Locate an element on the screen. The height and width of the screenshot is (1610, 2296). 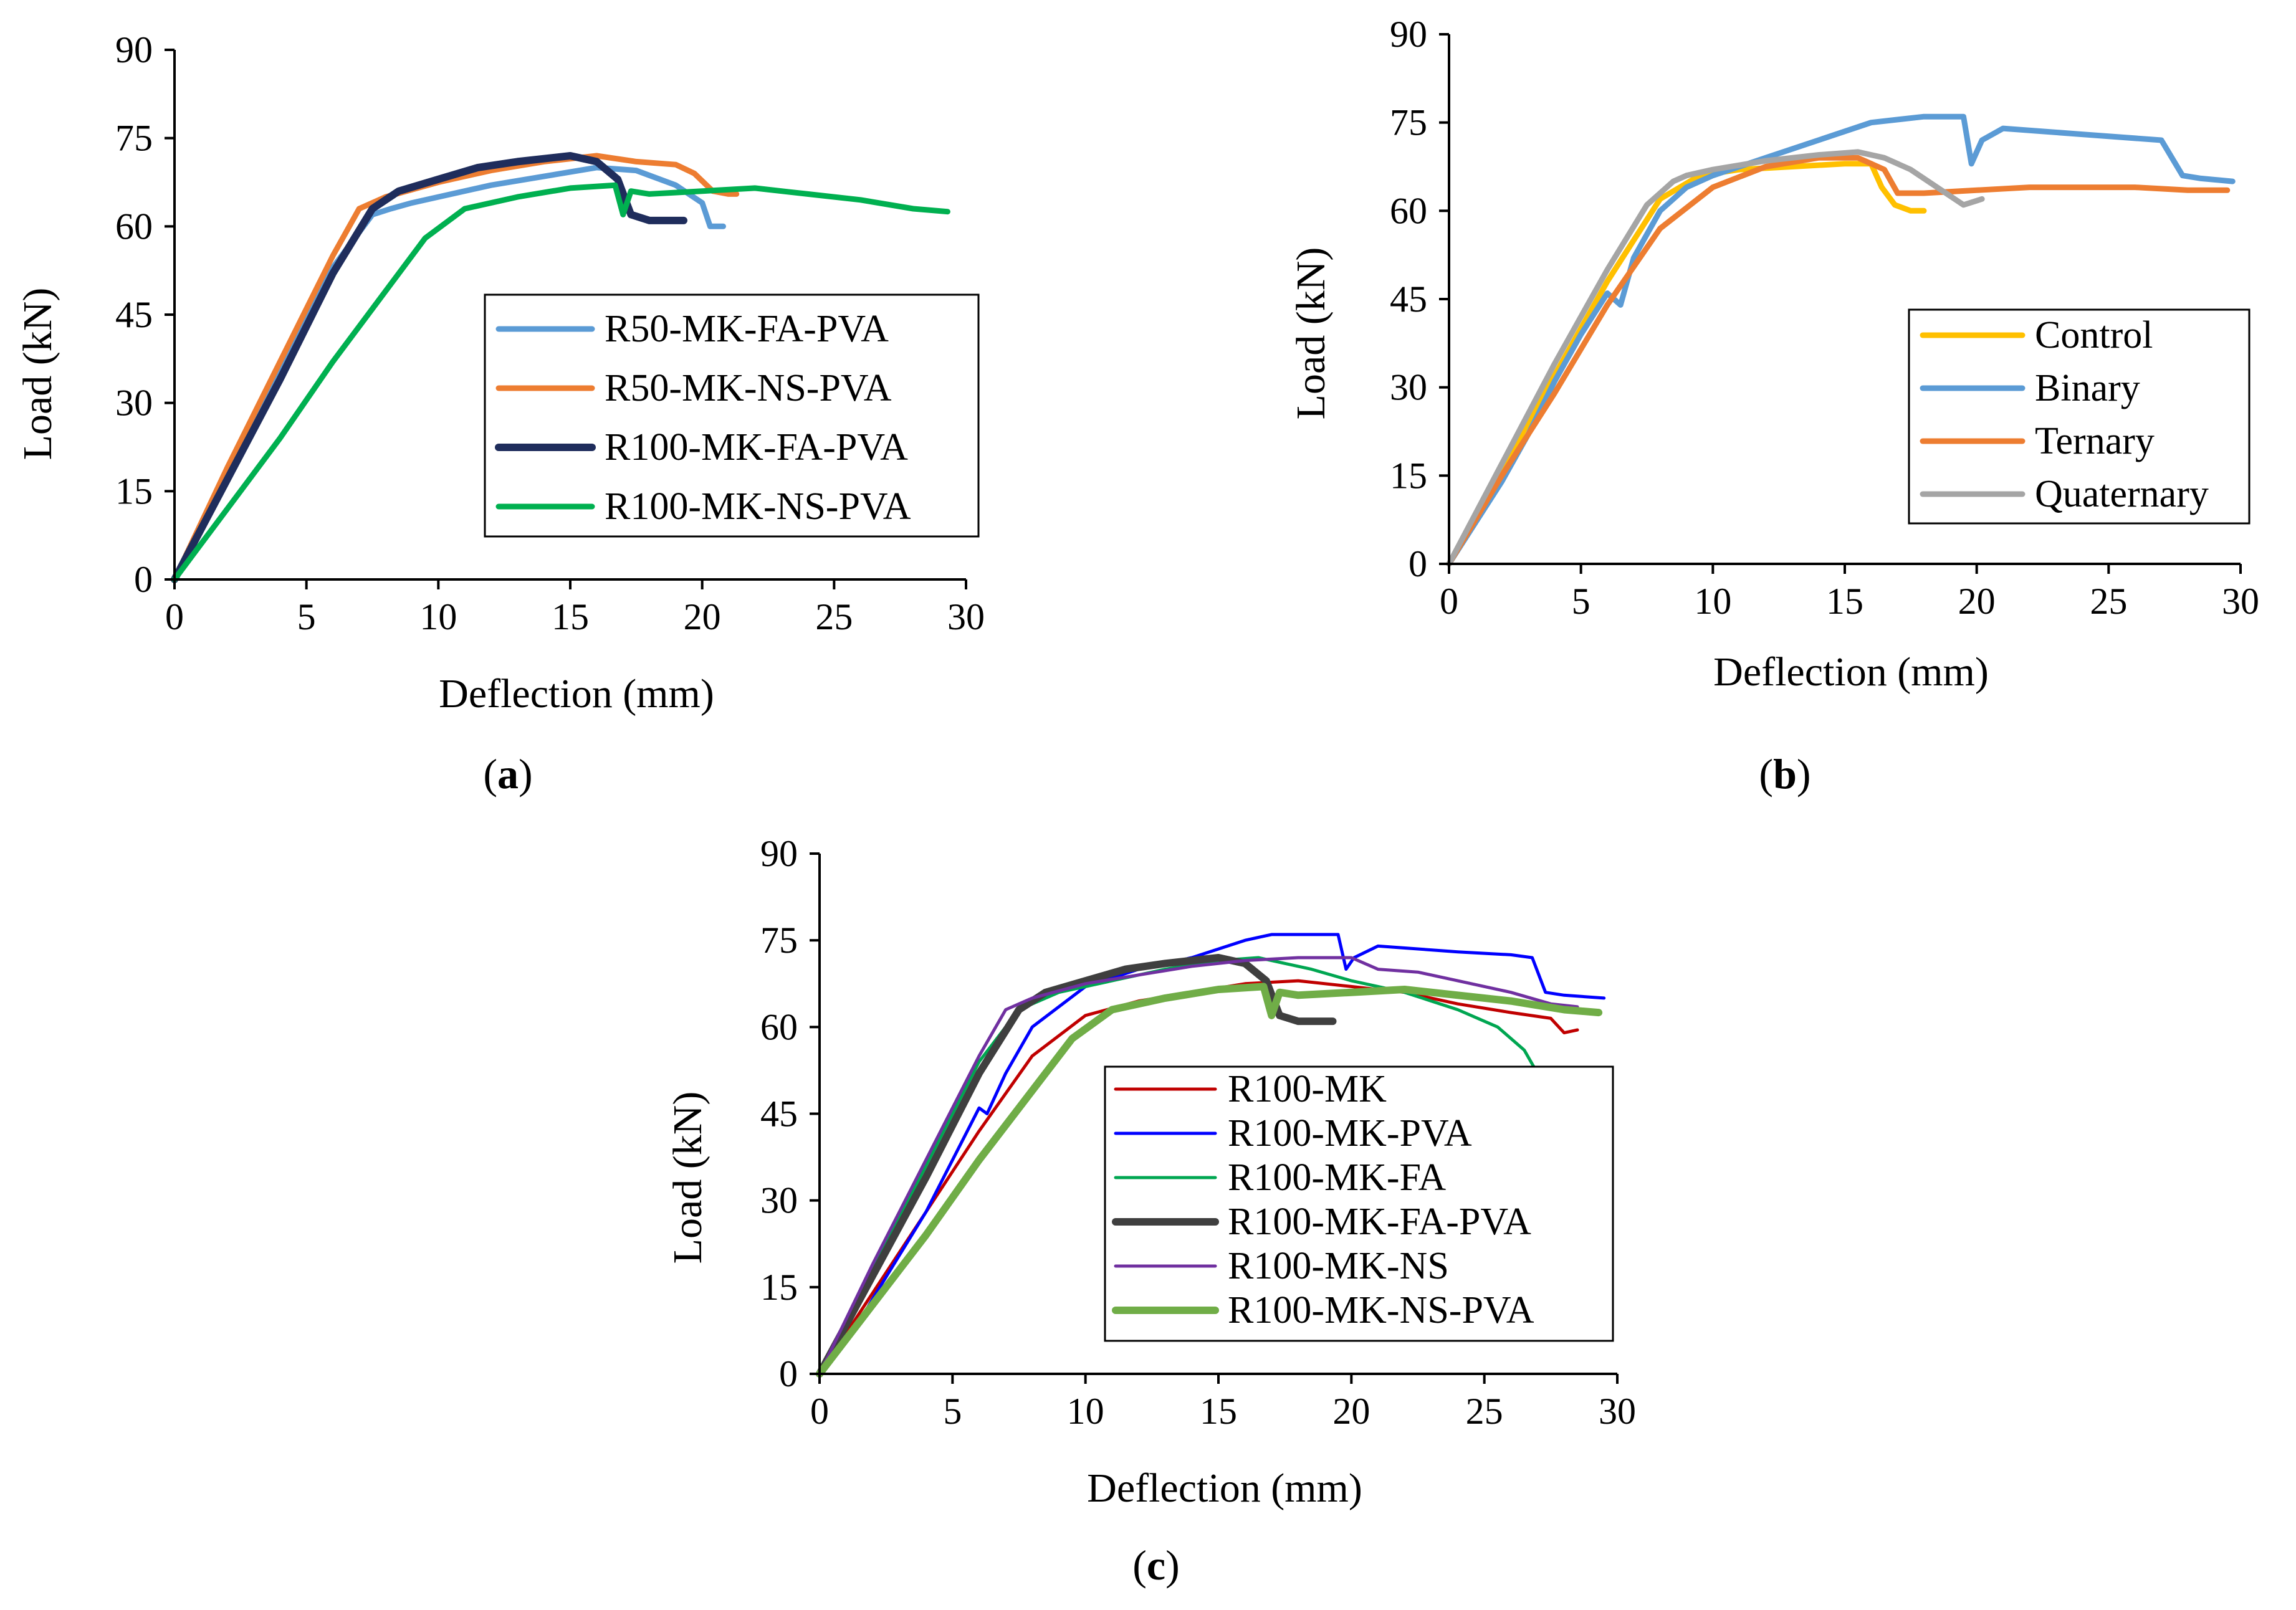
series-line-binary is located at coordinates (1841, 340).